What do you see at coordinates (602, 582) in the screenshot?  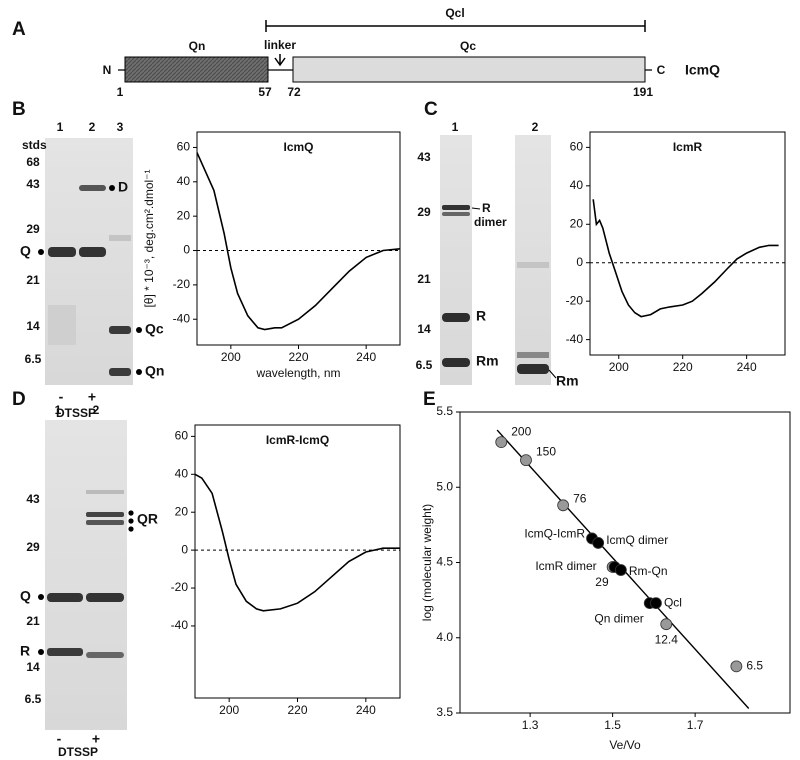 I see `point-label: 29` at bounding box center [602, 582].